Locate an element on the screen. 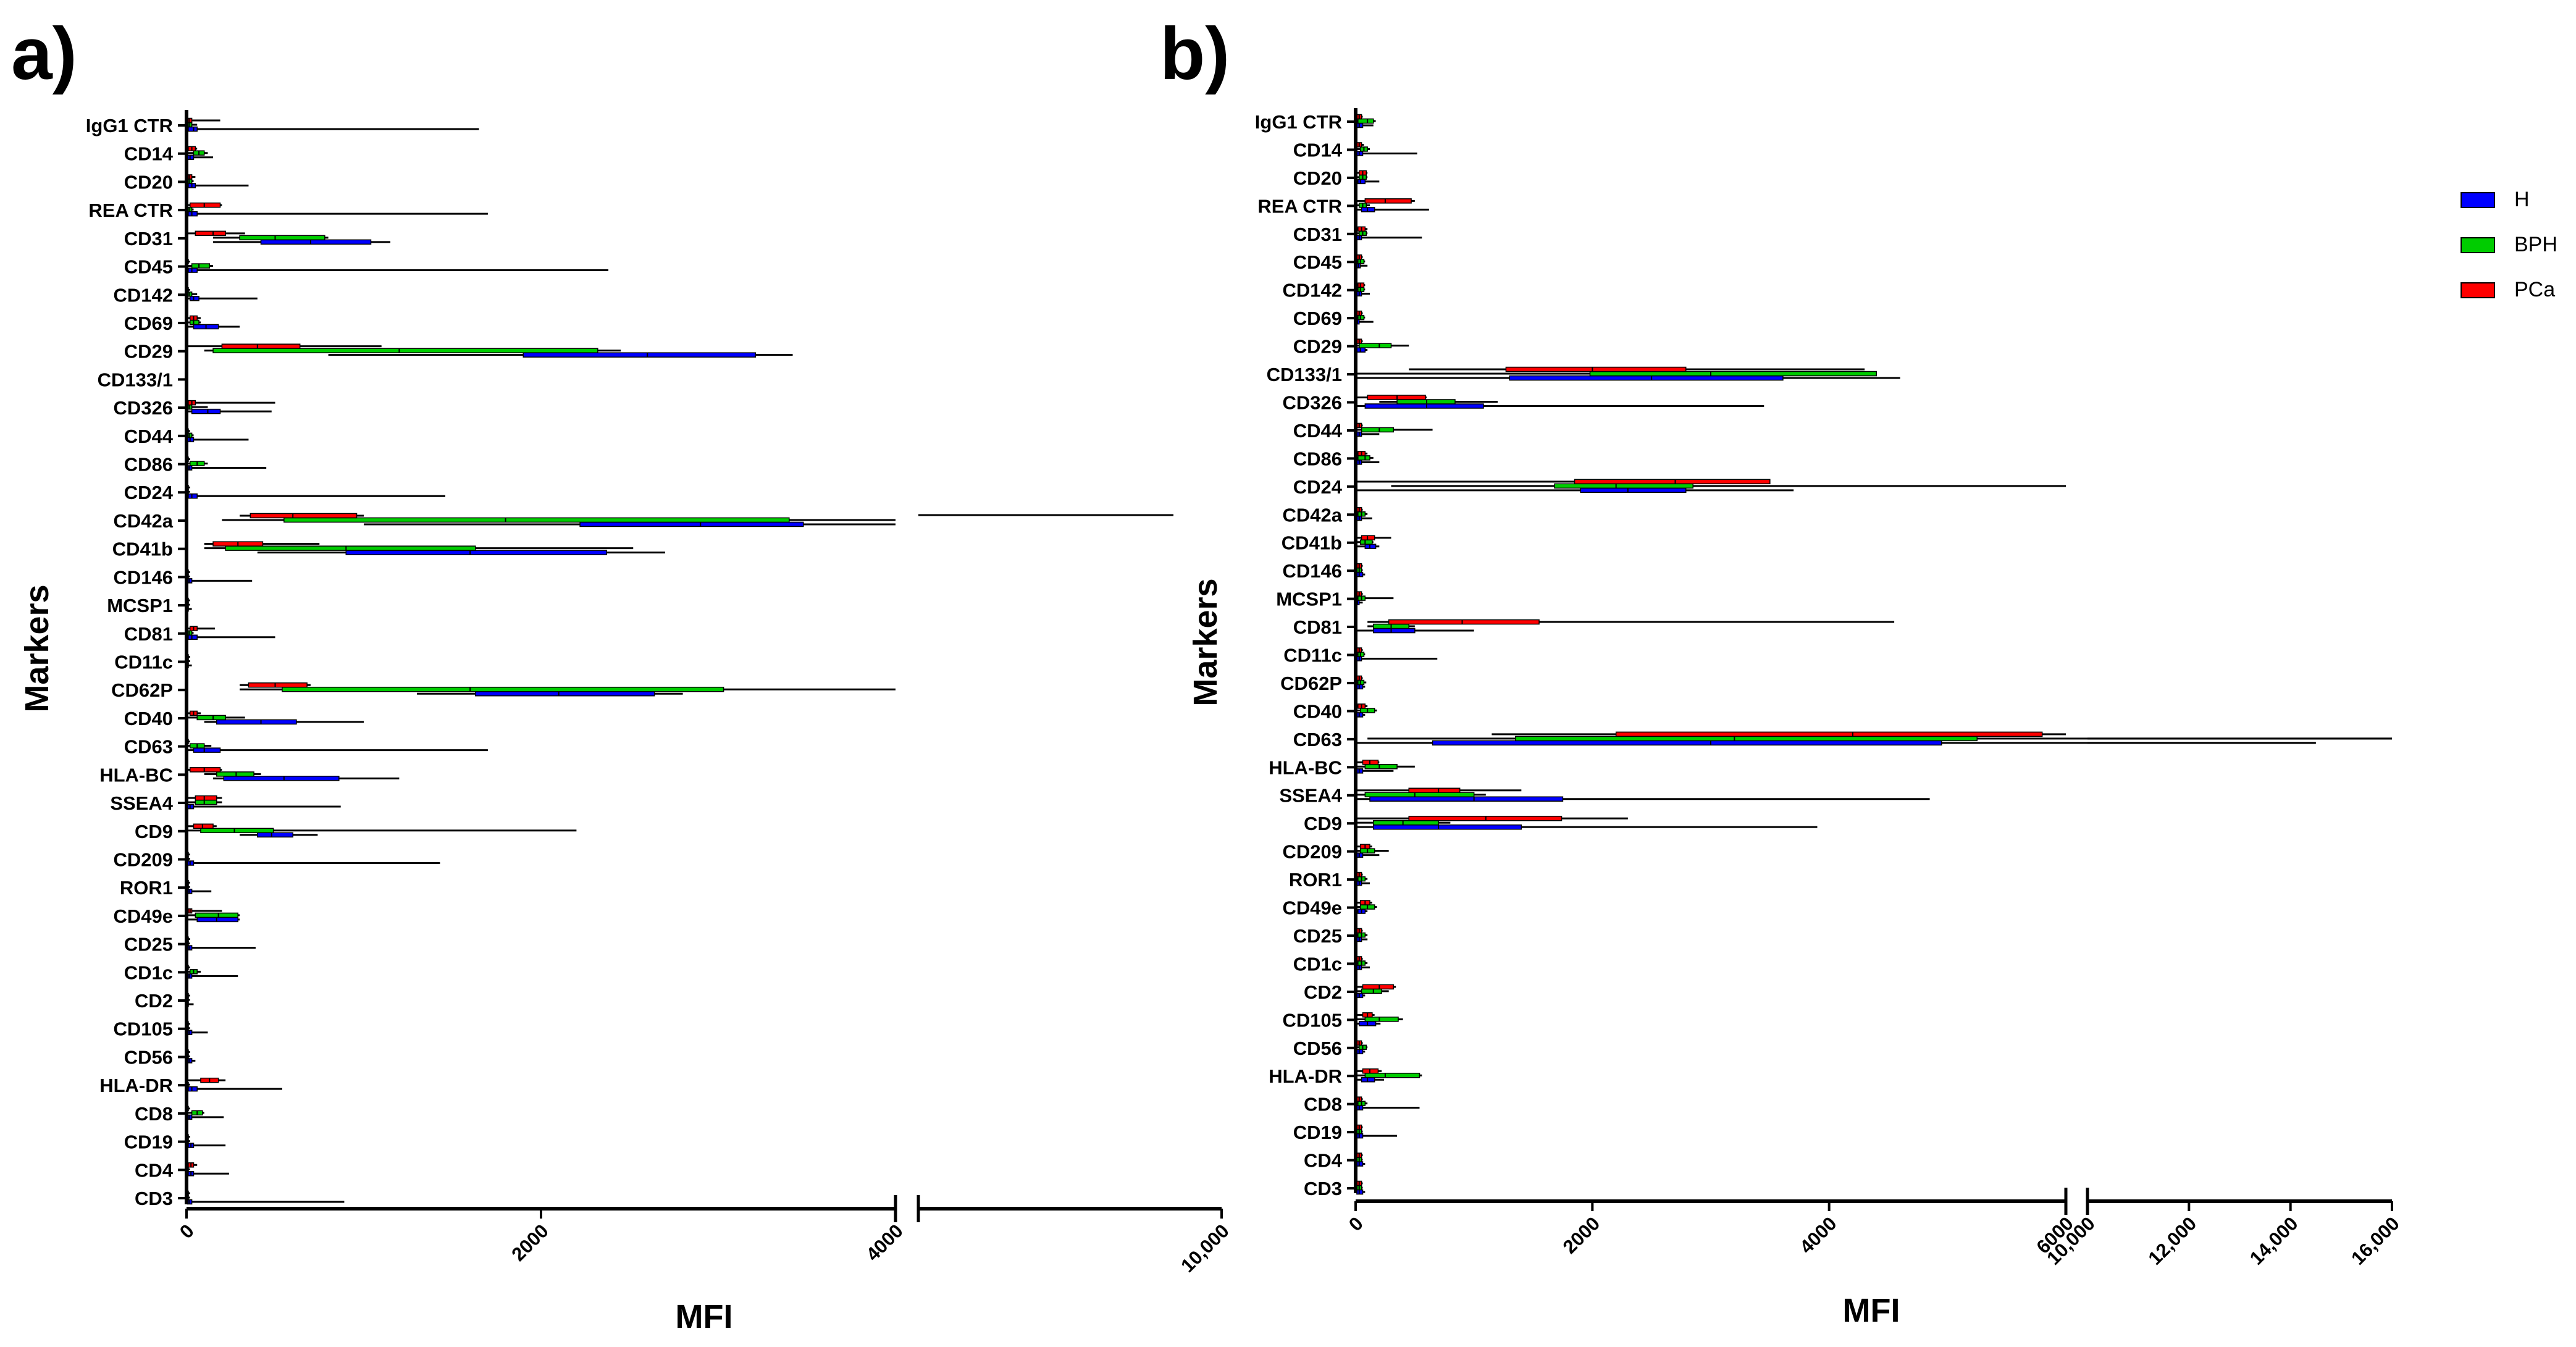 Image resolution: width=2576 pixels, height=1347 pixels. category-label: CD31 is located at coordinates (1317, 235).